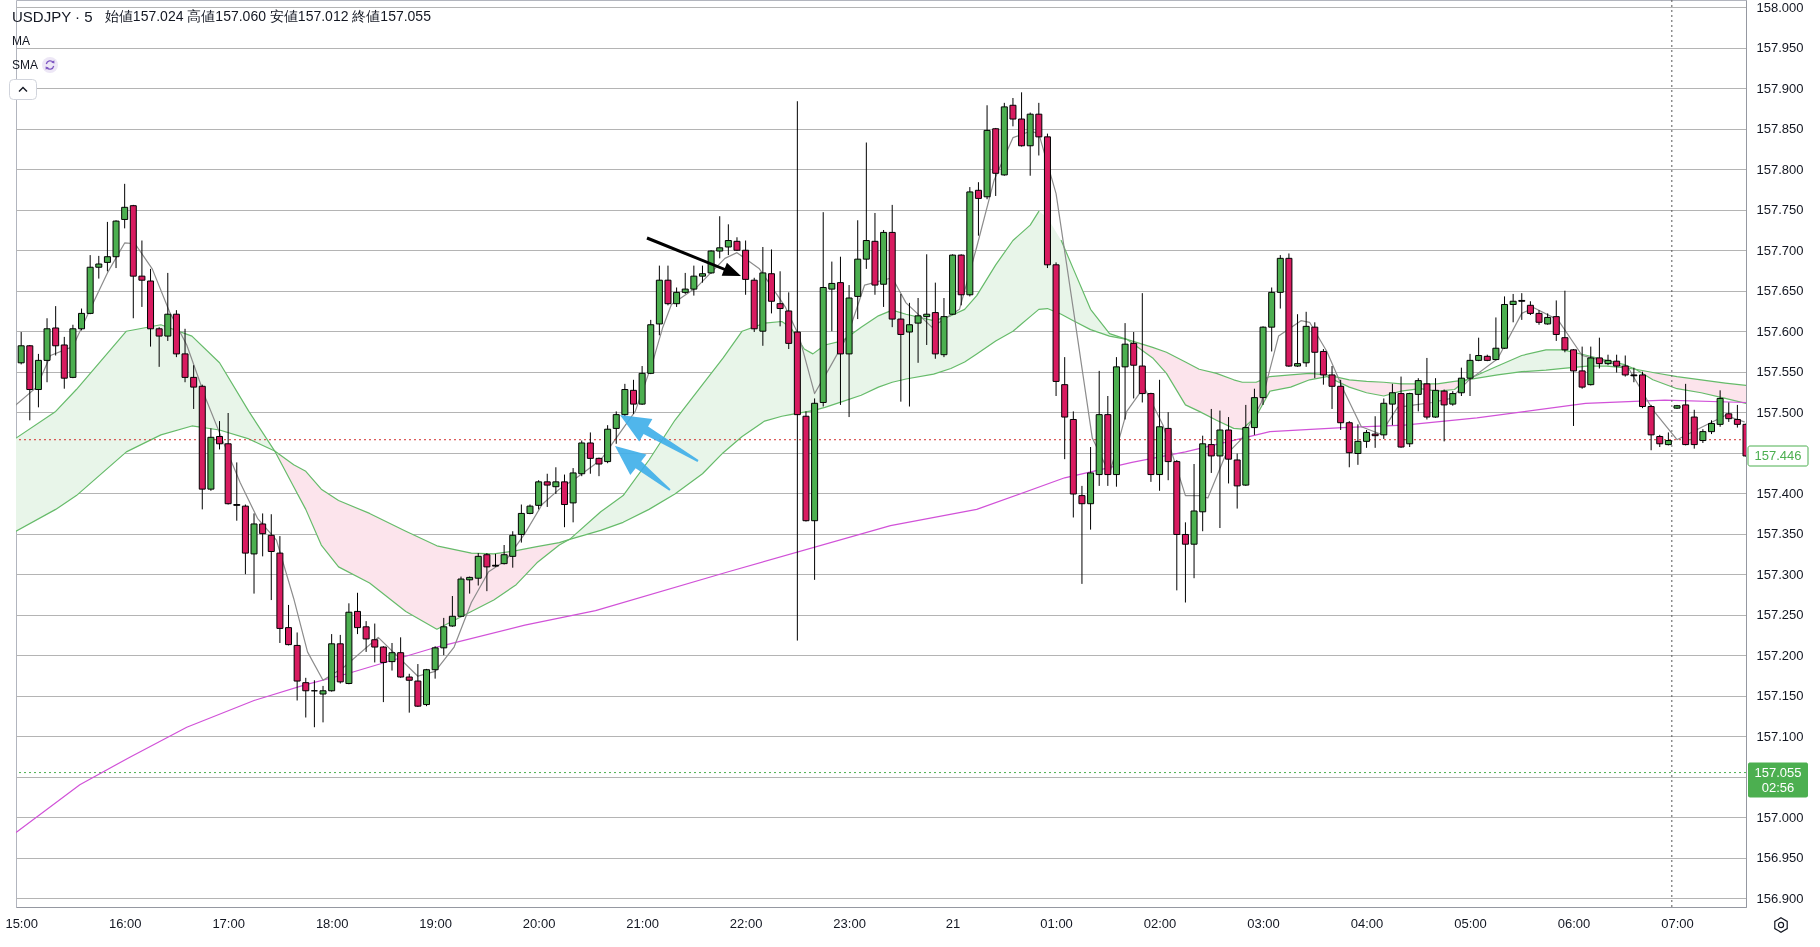 Image resolution: width=1820 pixels, height=947 pixels. What do you see at coordinates (1780, 615) in the screenshot?
I see `y-tick-label: 157.250` at bounding box center [1780, 615].